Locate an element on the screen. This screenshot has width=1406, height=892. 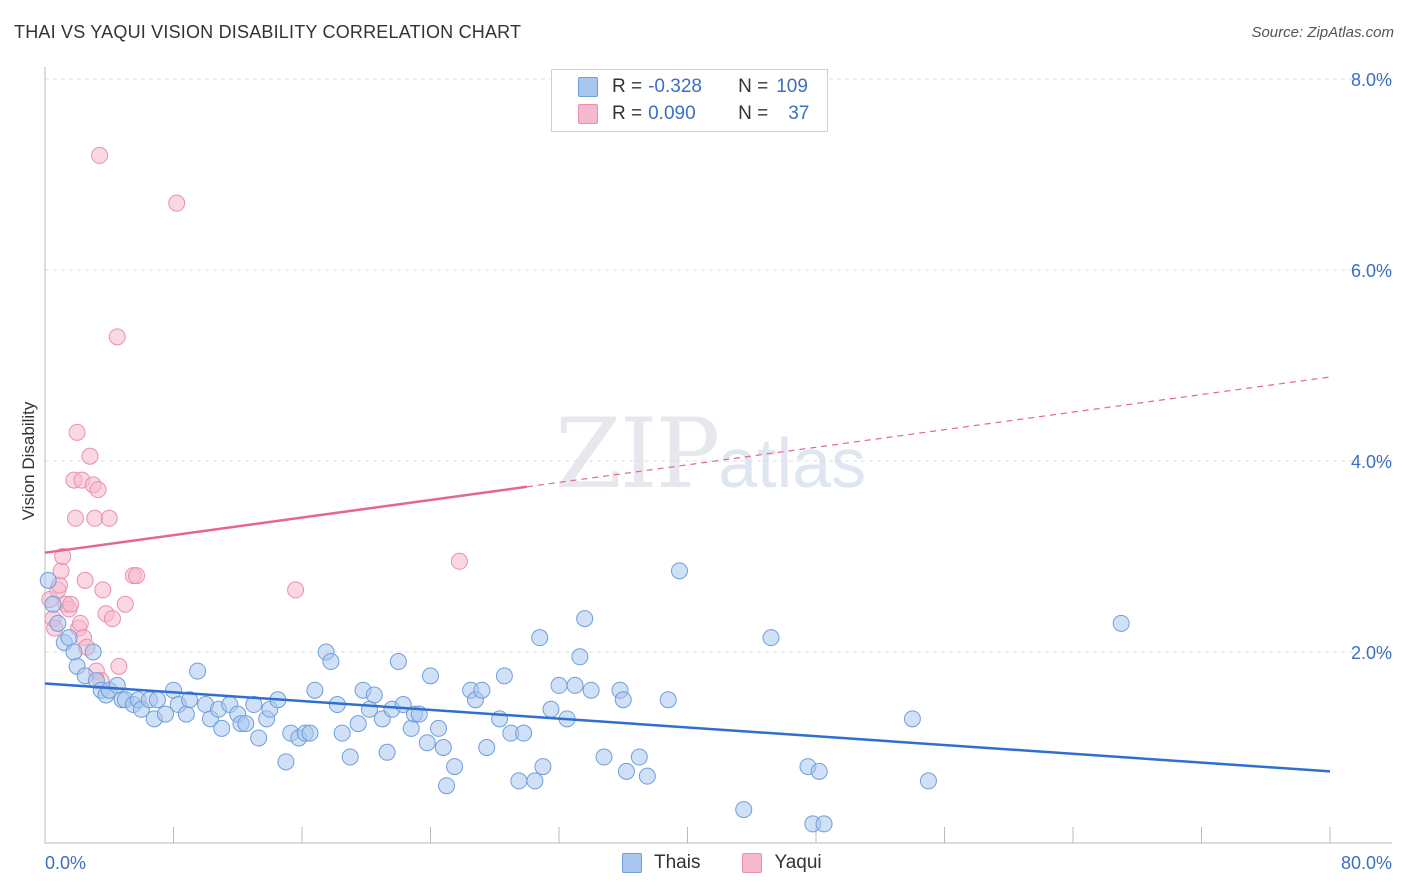
y-tick-label: 4.0% is located at coordinates (1371, 462).